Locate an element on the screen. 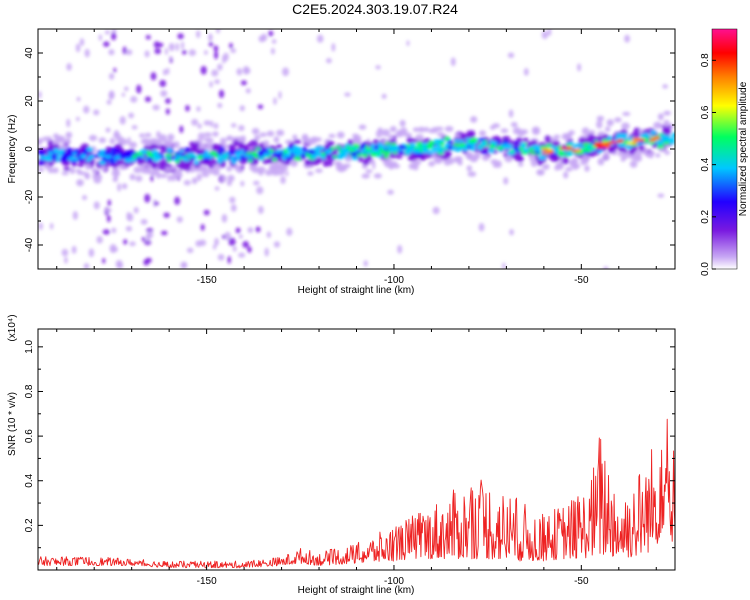 The height and width of the screenshot is (600, 750). colorbar-tick-label: 0.8 is located at coordinates (705, 60).